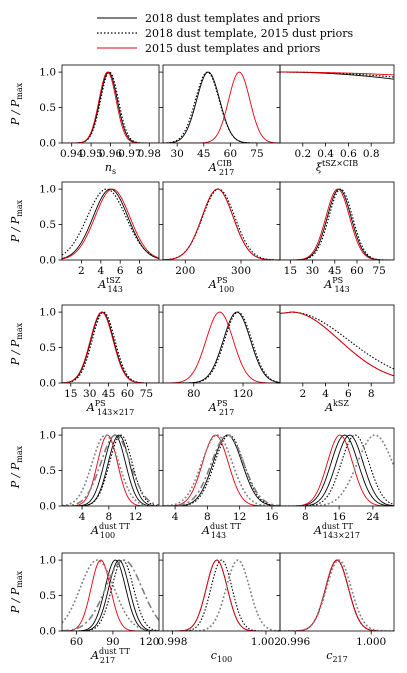  I want to click on panel-6-frame, so click(110, 344).